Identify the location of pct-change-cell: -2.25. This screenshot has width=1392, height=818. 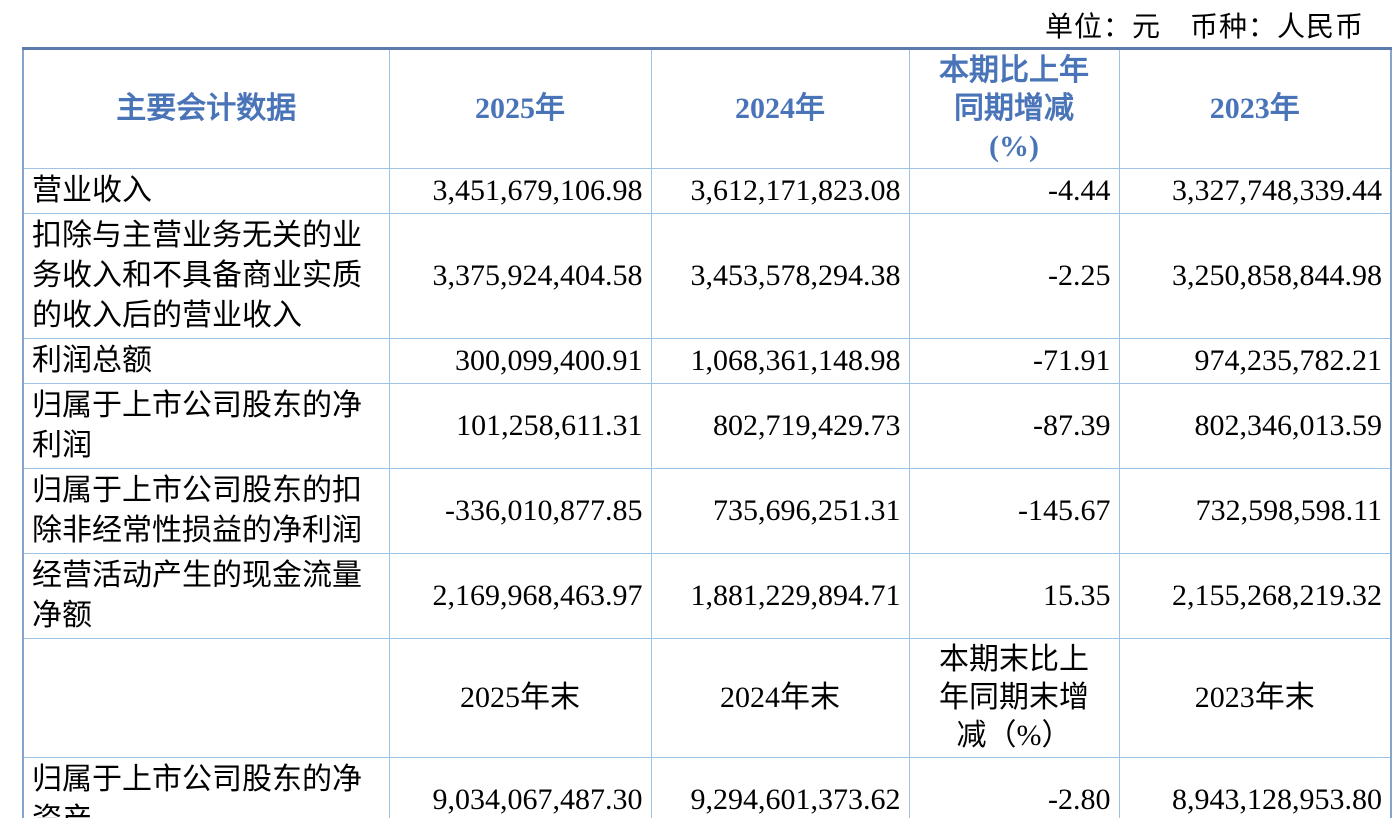
(1014, 276).